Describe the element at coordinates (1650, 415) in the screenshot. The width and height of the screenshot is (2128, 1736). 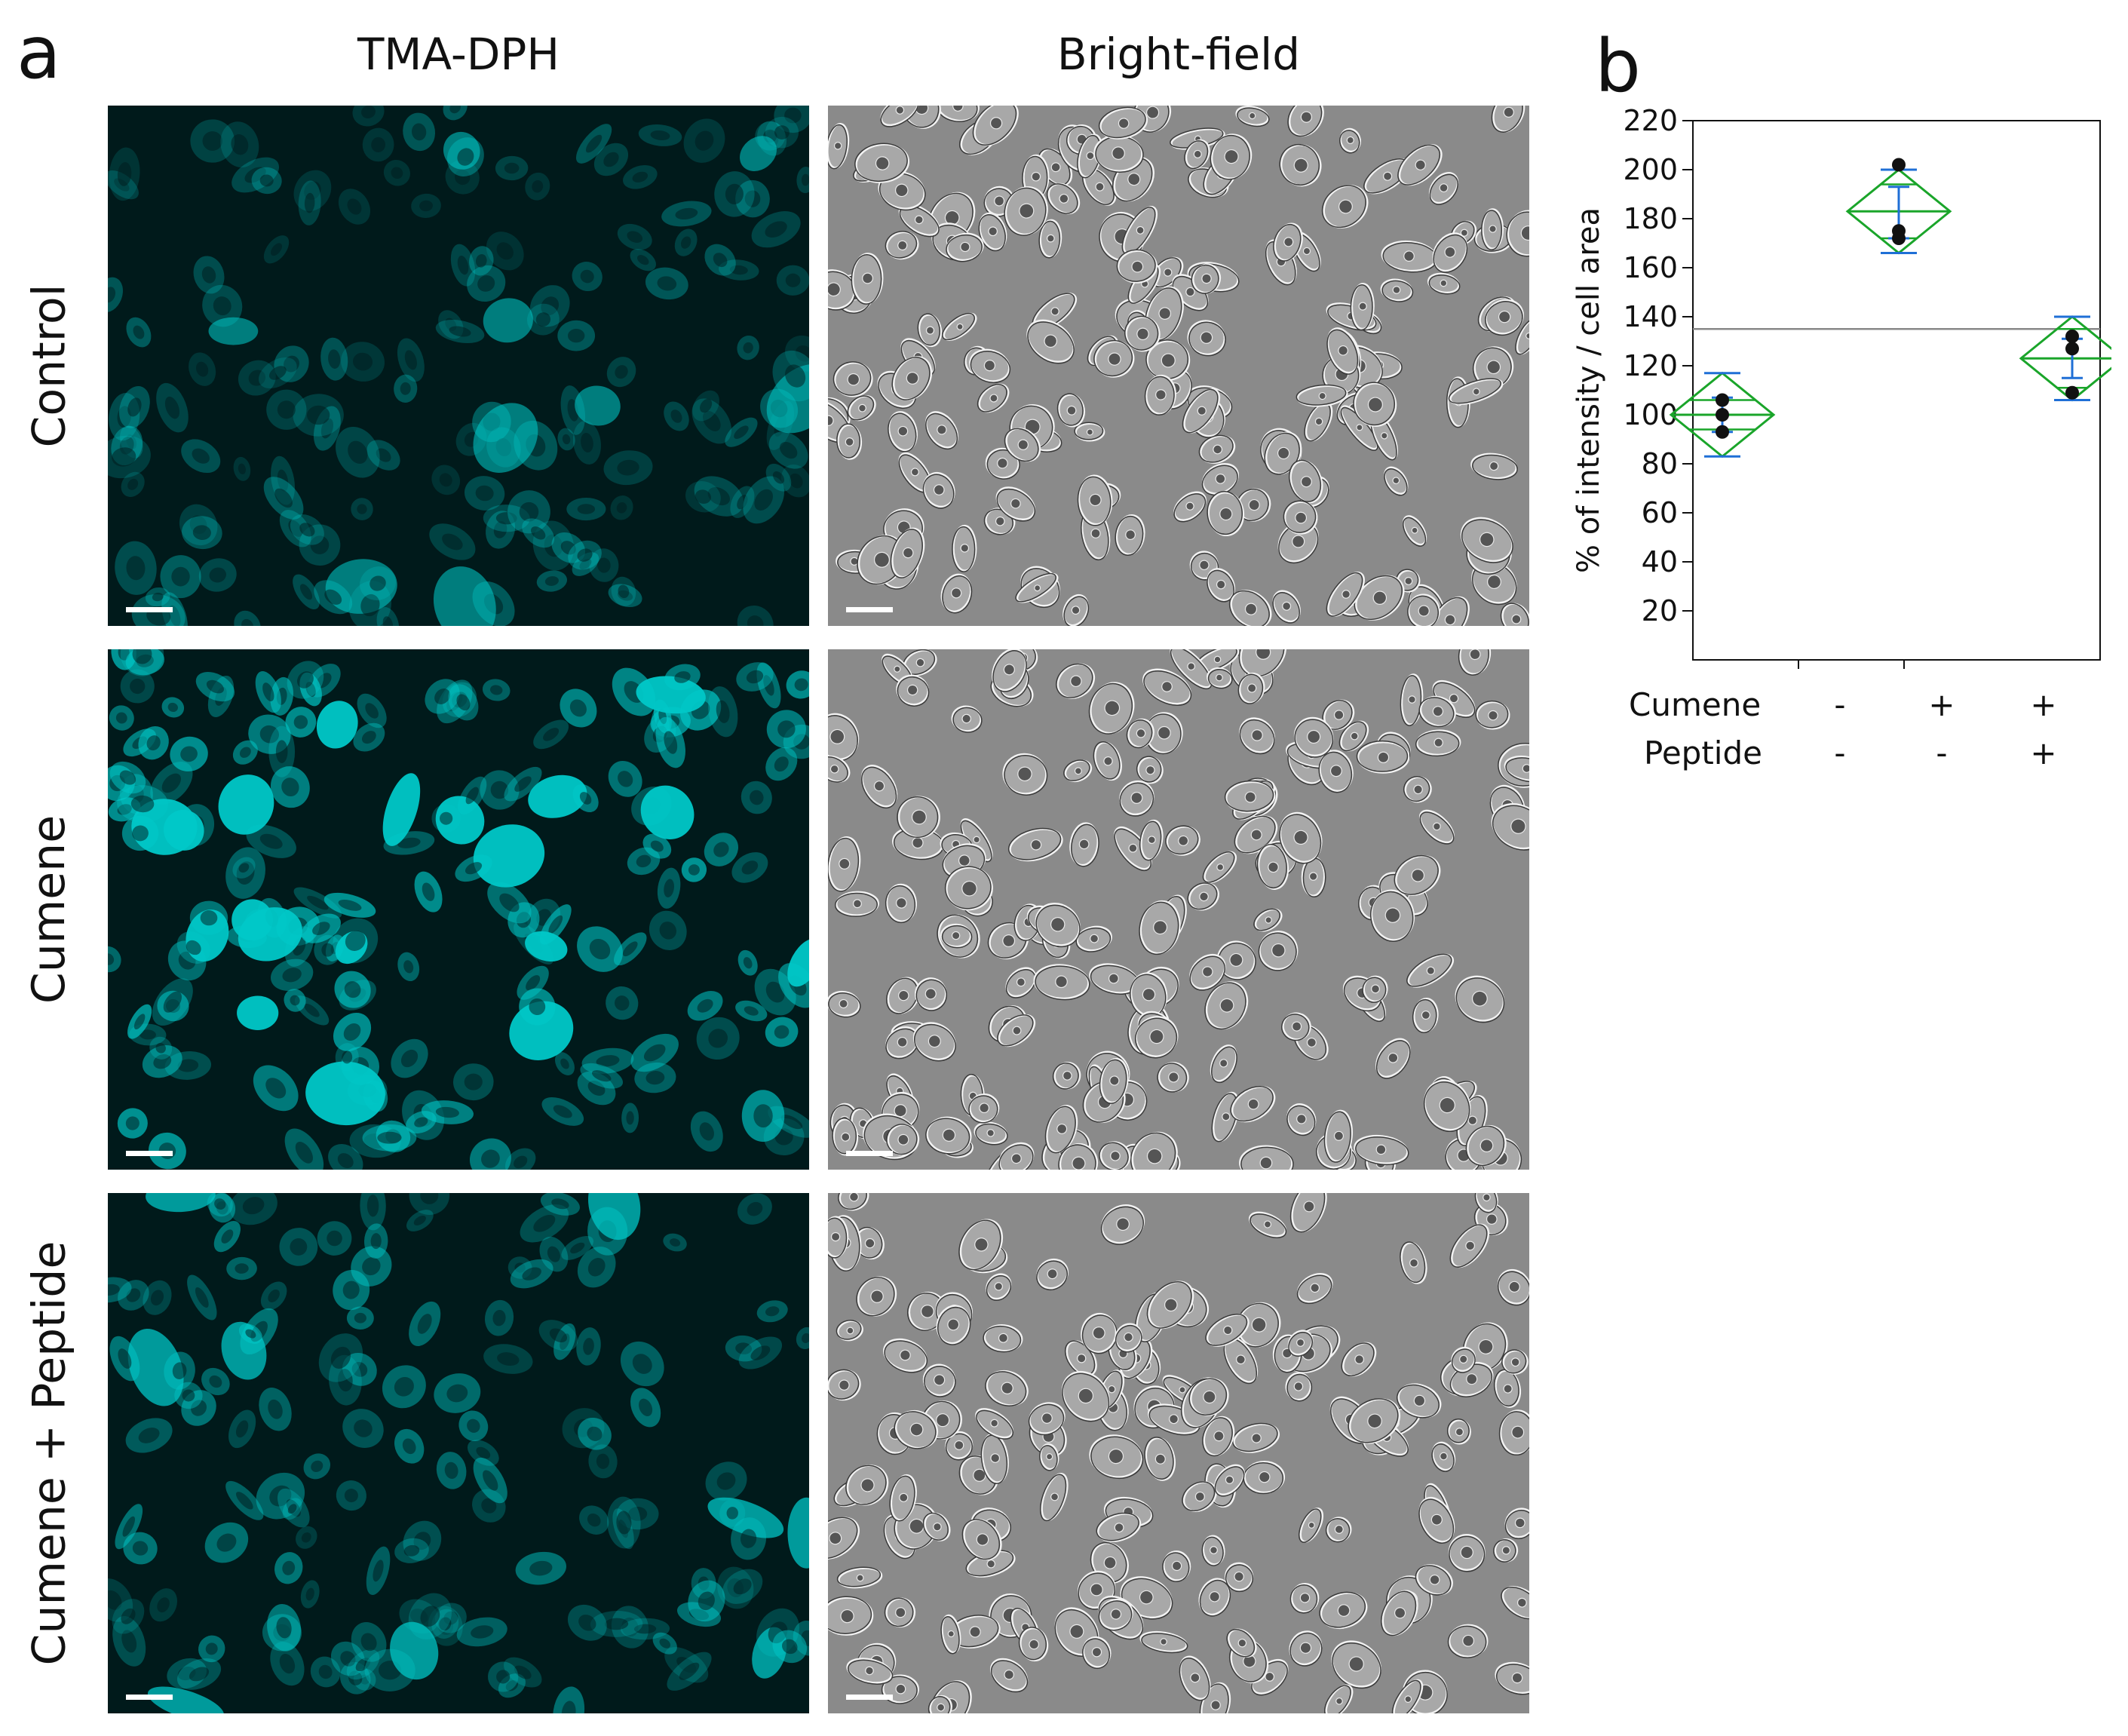
I see `y-tick-label: 100` at that location.